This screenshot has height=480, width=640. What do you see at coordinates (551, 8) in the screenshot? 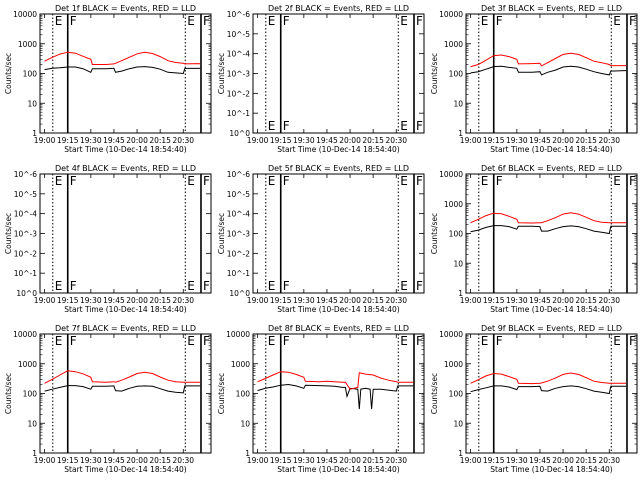
I see `plot-title: Det 3f BLACK = Events, RED = LLD` at bounding box center [551, 8].